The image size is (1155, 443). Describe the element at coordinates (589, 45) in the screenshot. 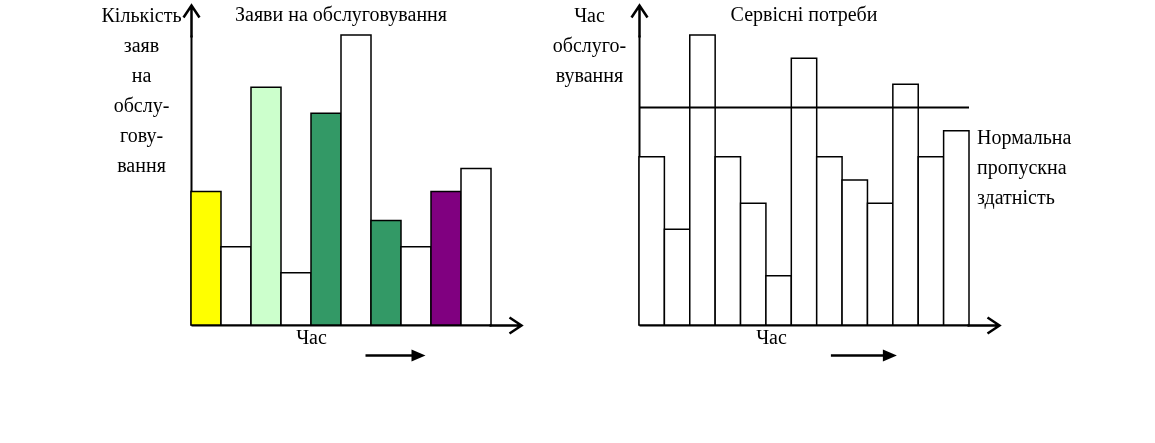

I see `y-axis-title: Час обслуго-вування` at that location.